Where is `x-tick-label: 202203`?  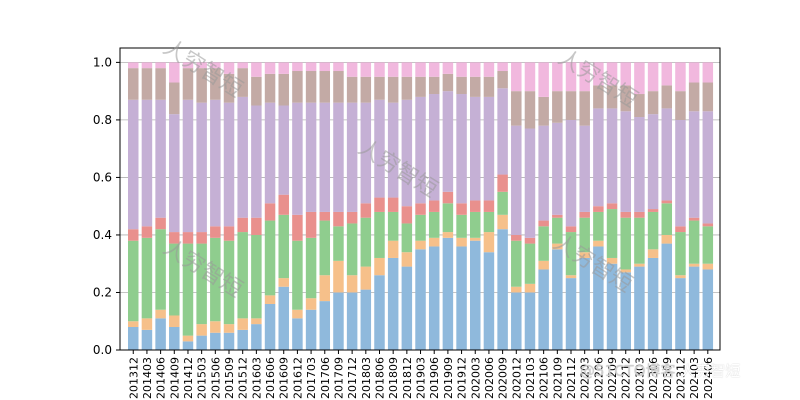
x-tick-label: 202203 is located at coordinates (585, 378).